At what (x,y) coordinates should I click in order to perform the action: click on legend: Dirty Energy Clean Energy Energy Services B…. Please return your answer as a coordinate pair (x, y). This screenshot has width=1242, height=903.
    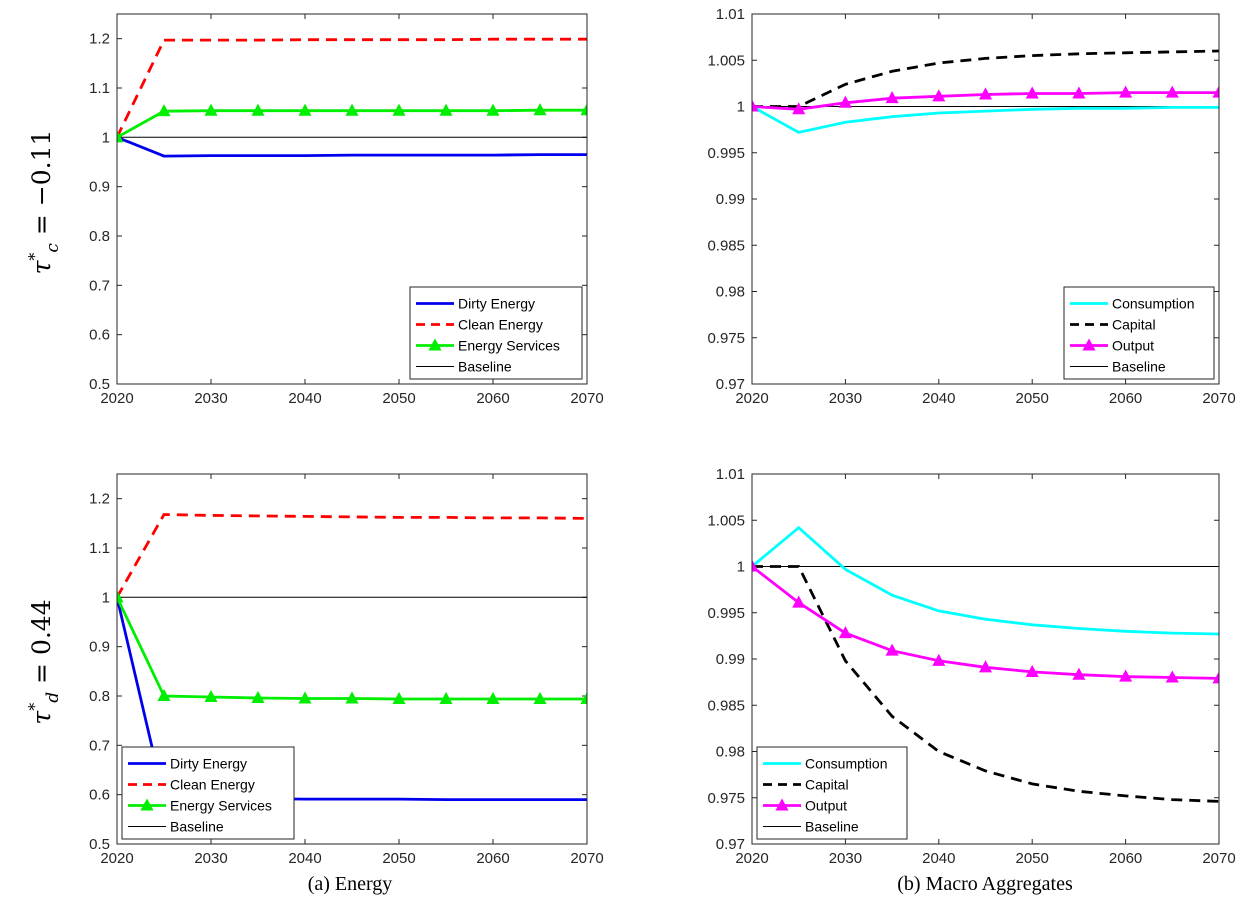
    Looking at the image, I should click on (496, 333).